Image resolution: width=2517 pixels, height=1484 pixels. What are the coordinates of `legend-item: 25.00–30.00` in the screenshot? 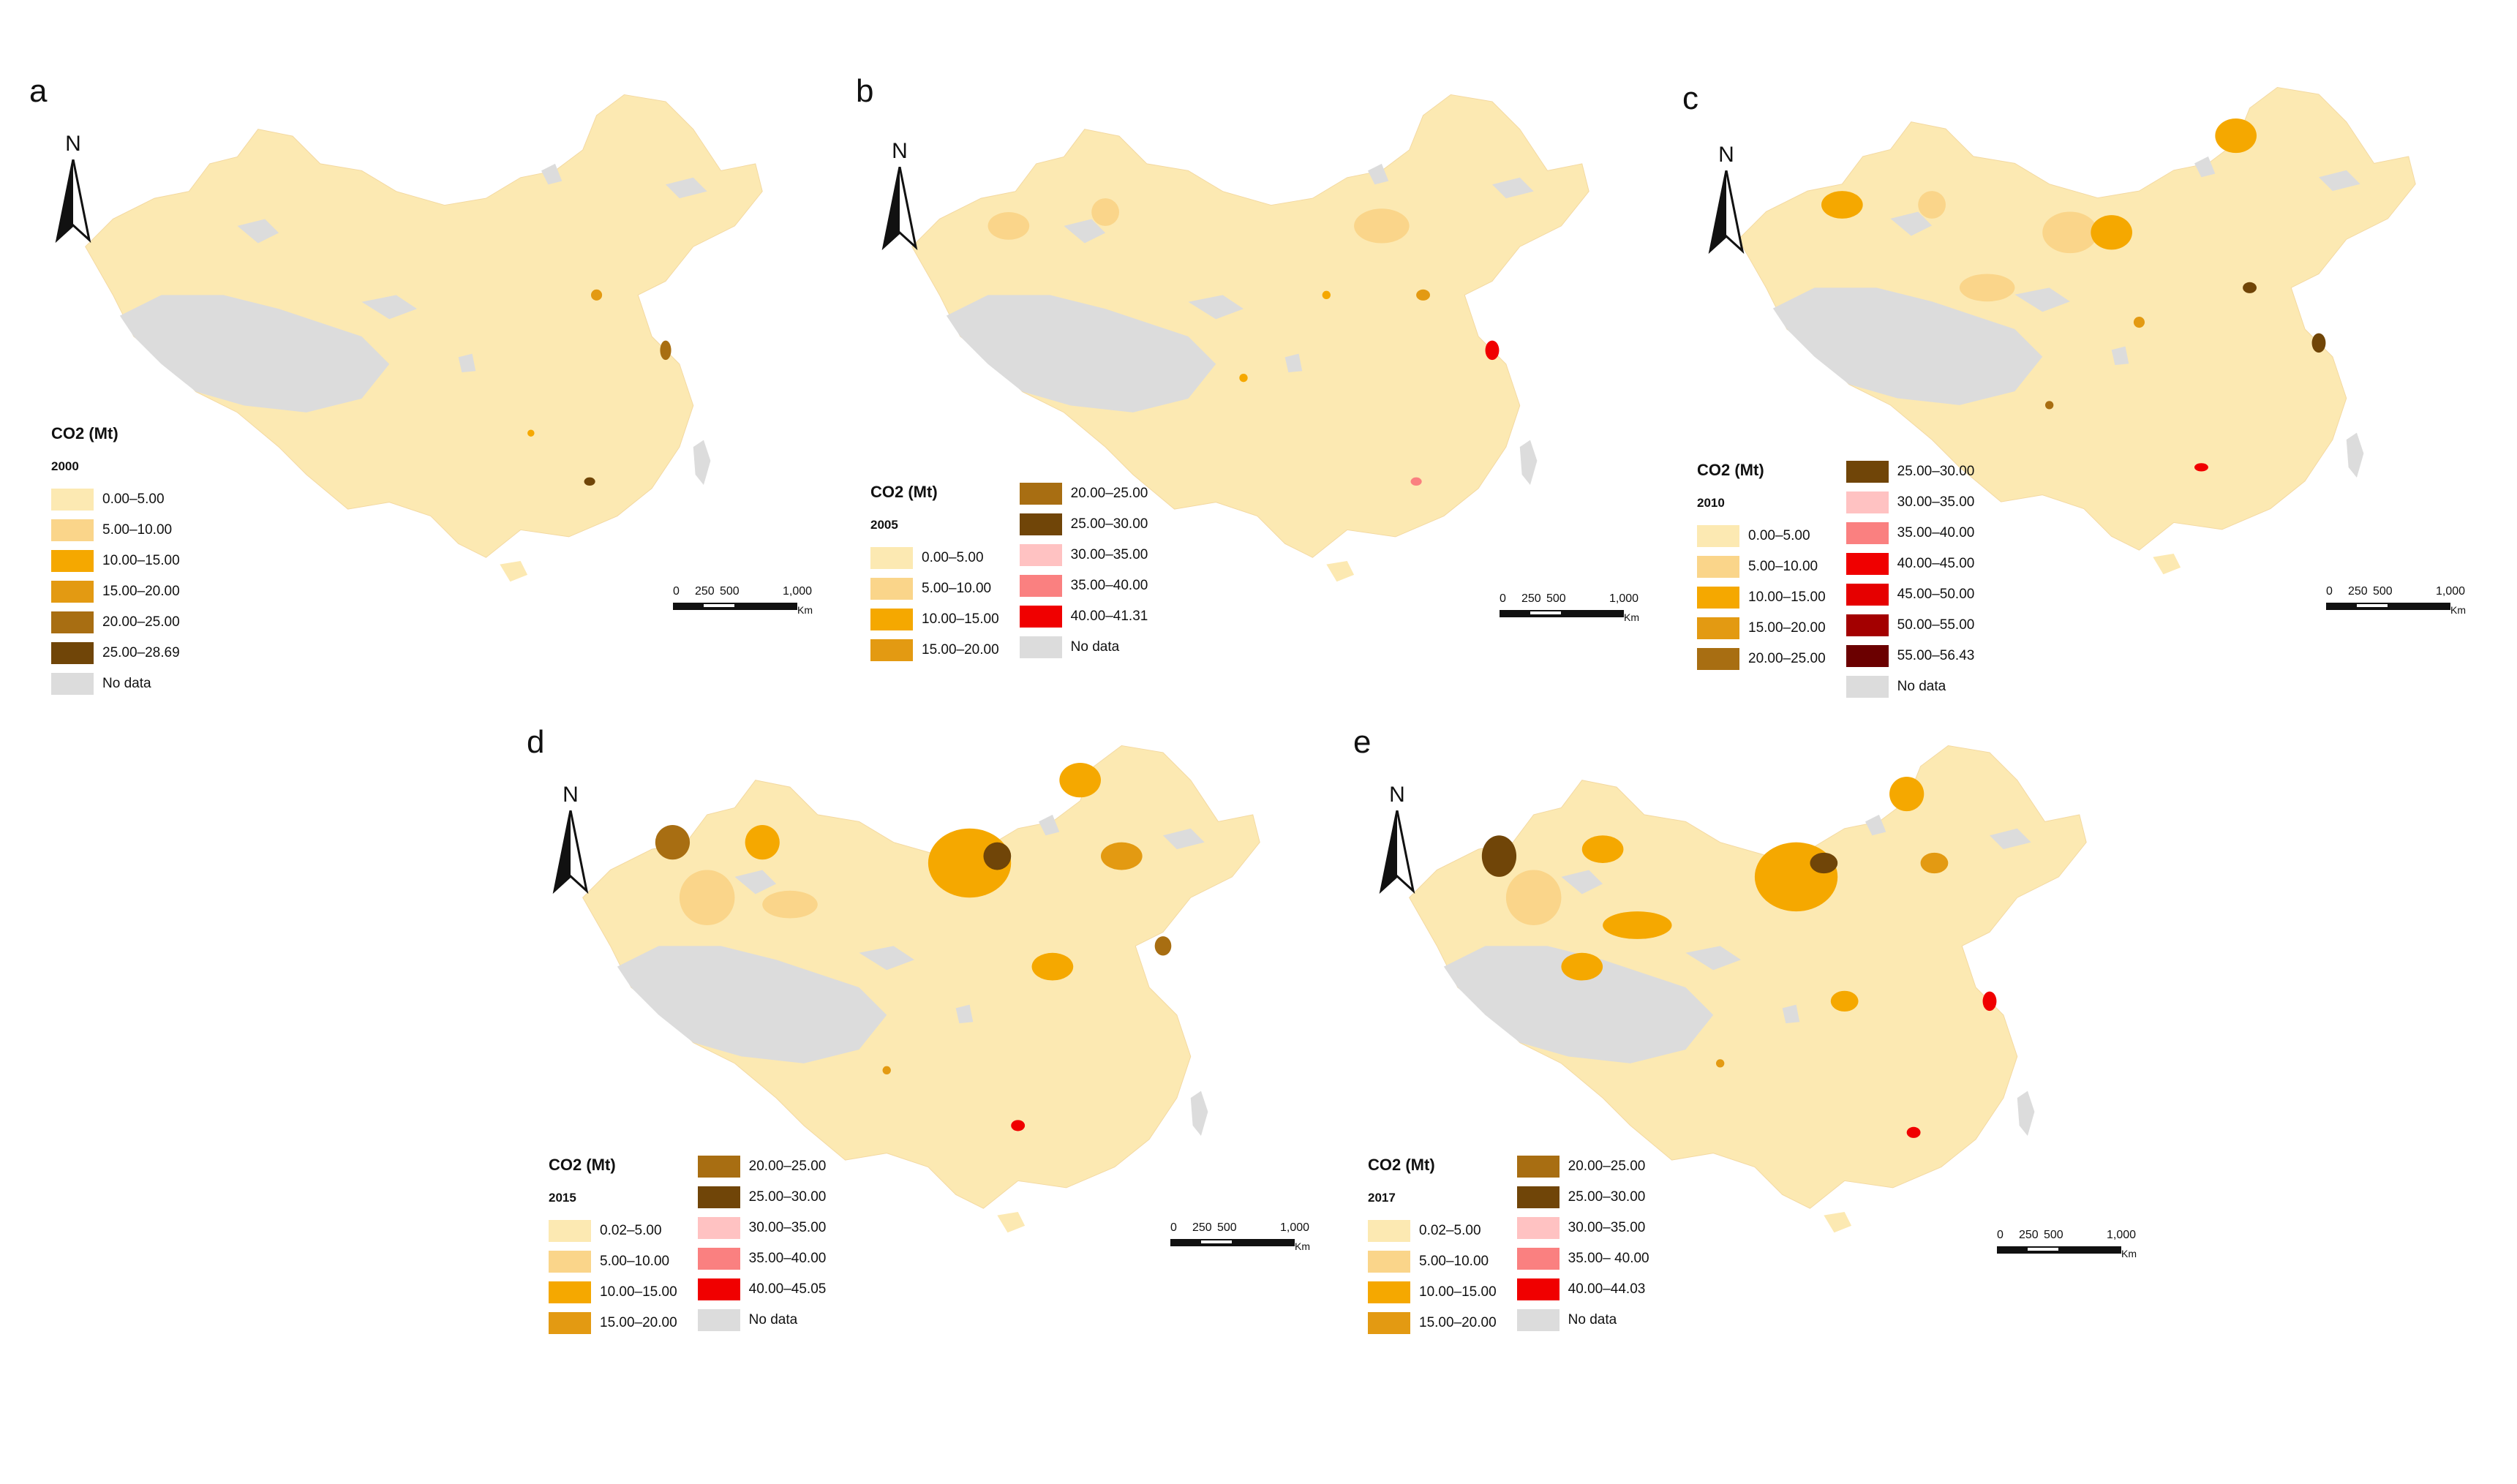 It's located at (1083, 524).